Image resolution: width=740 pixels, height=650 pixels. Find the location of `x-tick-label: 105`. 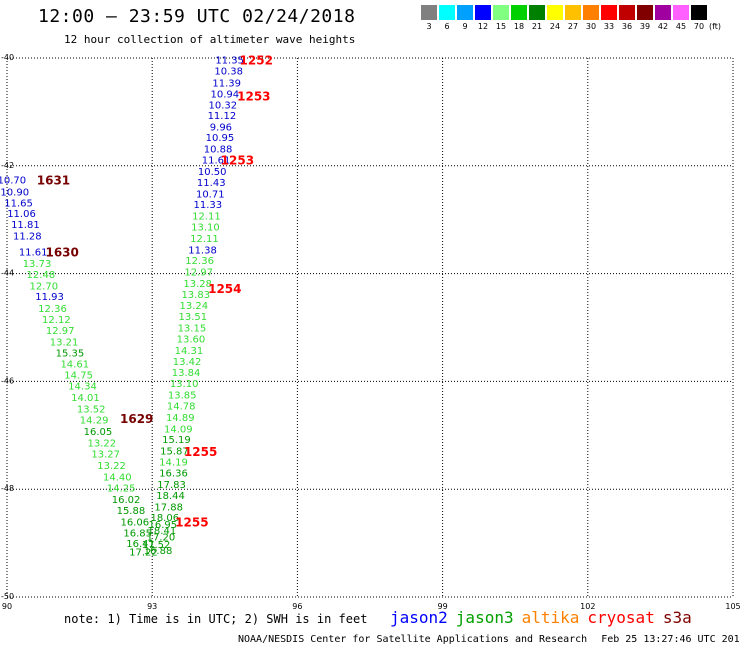

x-tick-label: 105 is located at coordinates (732, 606).